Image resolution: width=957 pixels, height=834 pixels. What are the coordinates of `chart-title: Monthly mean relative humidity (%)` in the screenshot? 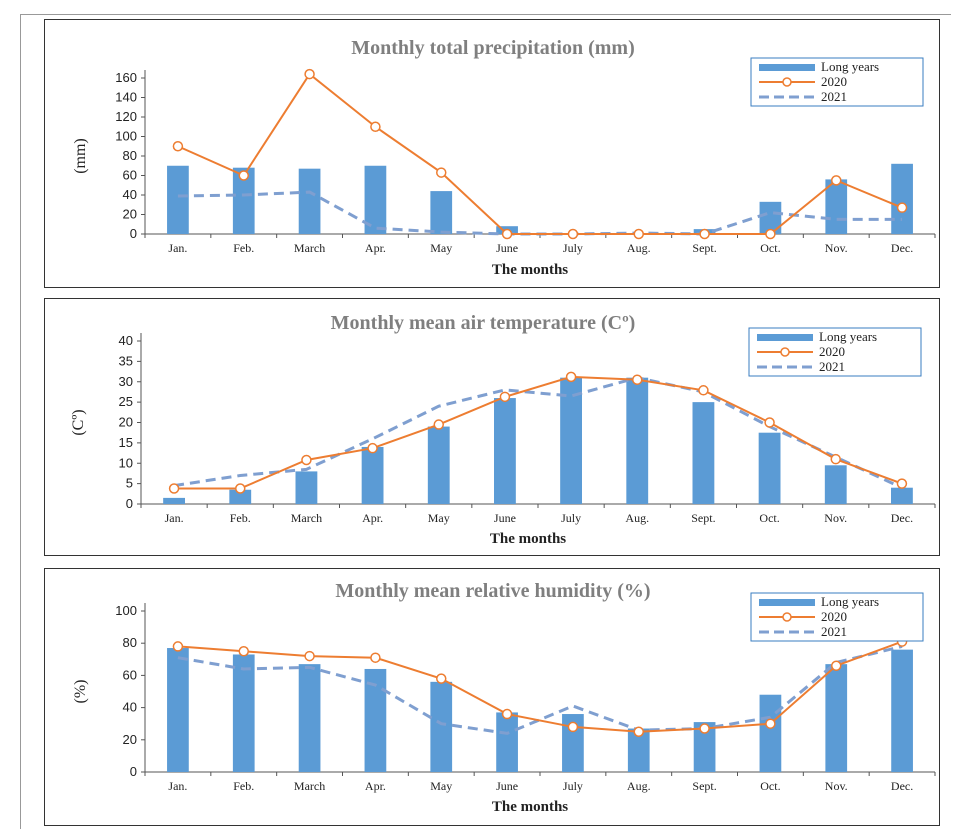 It's located at (492, 591).